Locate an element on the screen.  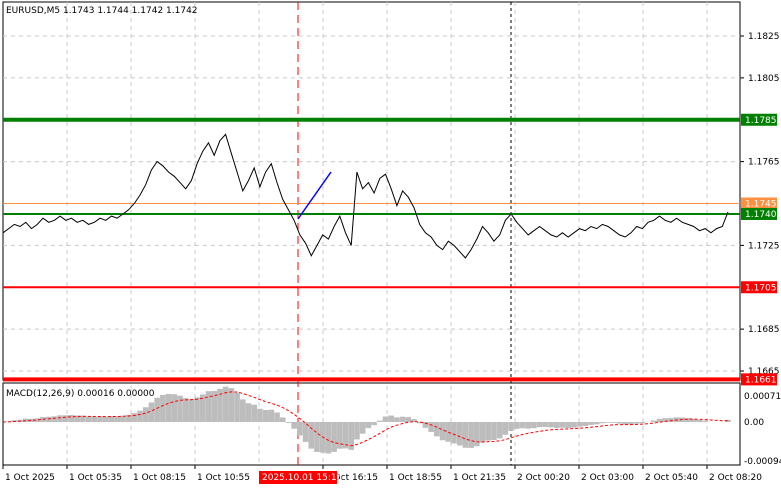
time-label: 1 Oct 16:15 is located at coordinates (351, 478).